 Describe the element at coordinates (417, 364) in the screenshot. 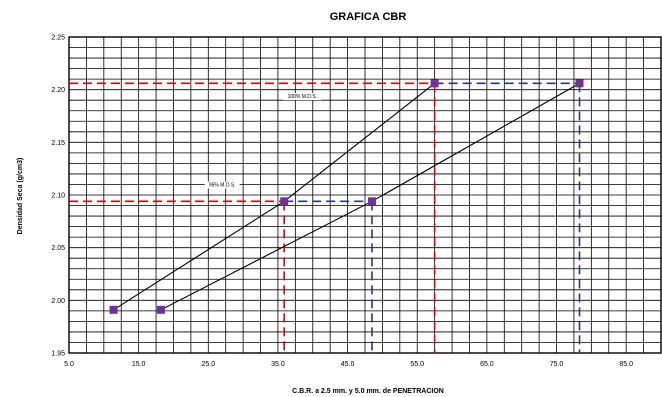

I see `x-tick-label: 55.0` at that location.